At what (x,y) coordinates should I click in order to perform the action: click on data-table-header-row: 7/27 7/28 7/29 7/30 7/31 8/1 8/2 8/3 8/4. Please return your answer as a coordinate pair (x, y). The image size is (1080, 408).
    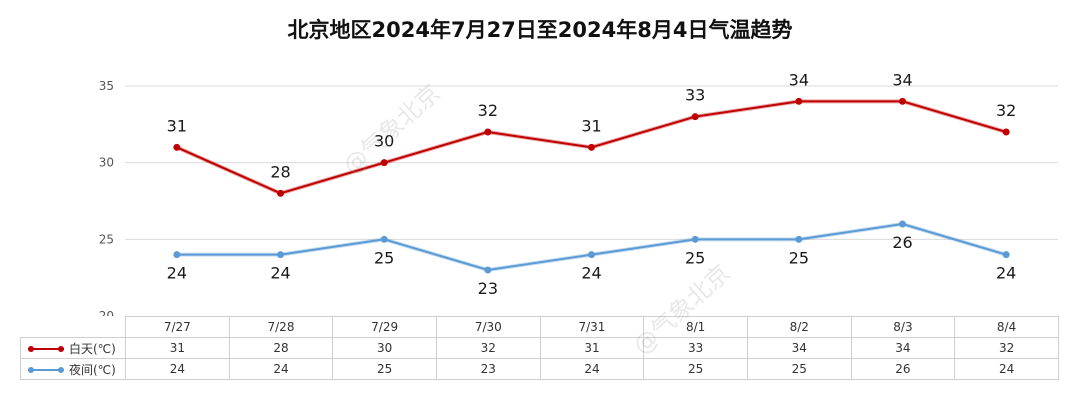
    Looking at the image, I should click on (539, 327).